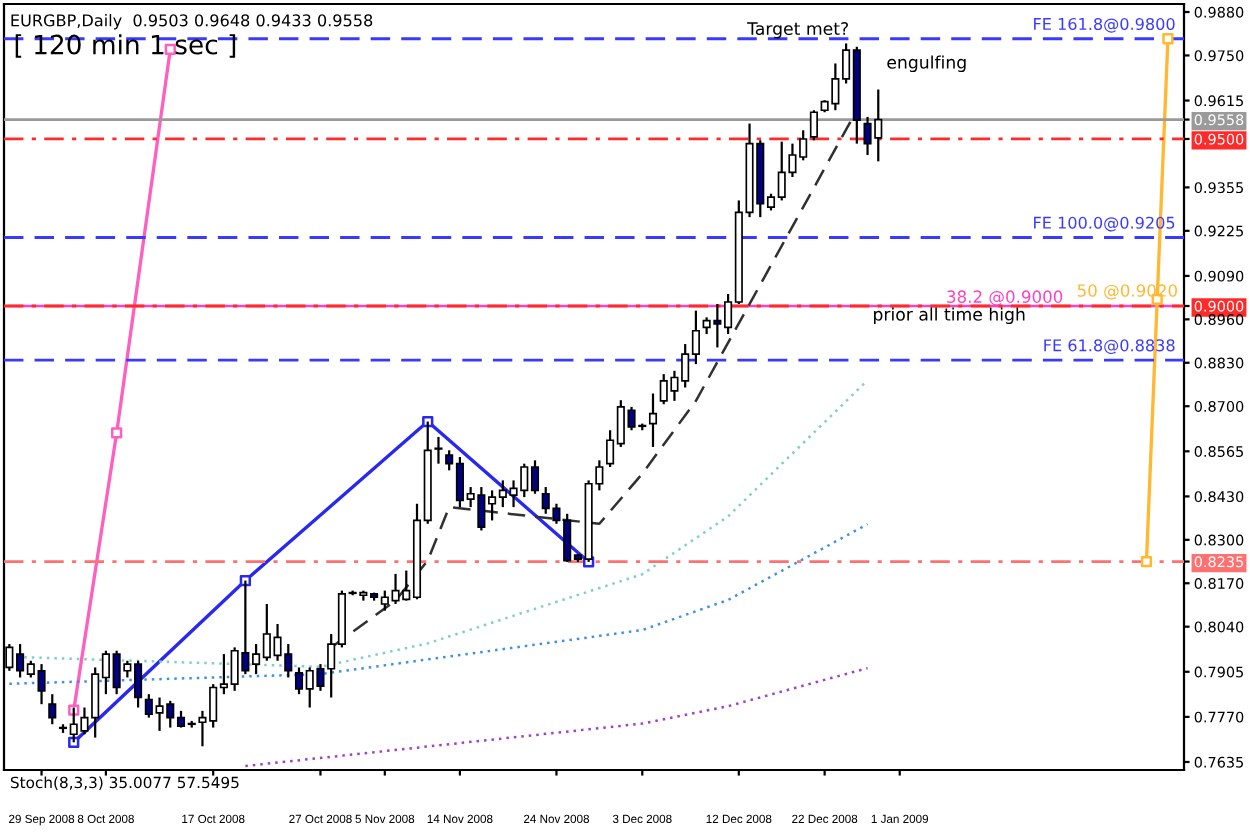 The height and width of the screenshot is (834, 1250). What do you see at coordinates (949, 316) in the screenshot?
I see `annotation: prior all time high` at bounding box center [949, 316].